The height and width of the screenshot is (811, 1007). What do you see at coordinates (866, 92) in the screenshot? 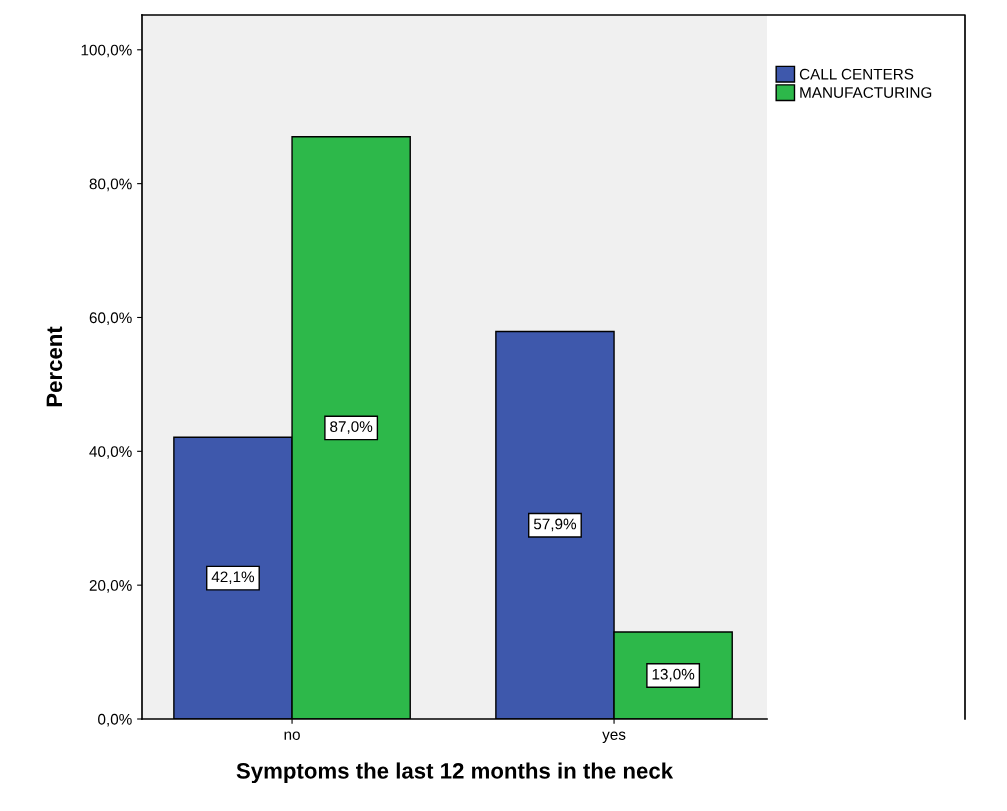
I see `legend-label: MANUFACTURING` at bounding box center [866, 92].